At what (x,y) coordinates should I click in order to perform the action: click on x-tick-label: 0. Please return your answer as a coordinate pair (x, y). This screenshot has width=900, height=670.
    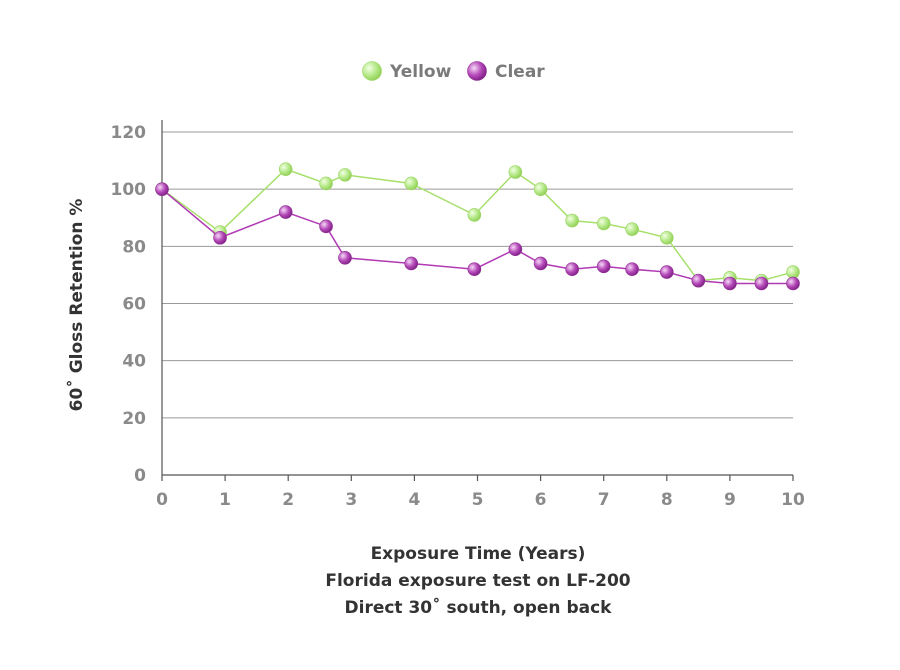
    Looking at the image, I should click on (162, 500).